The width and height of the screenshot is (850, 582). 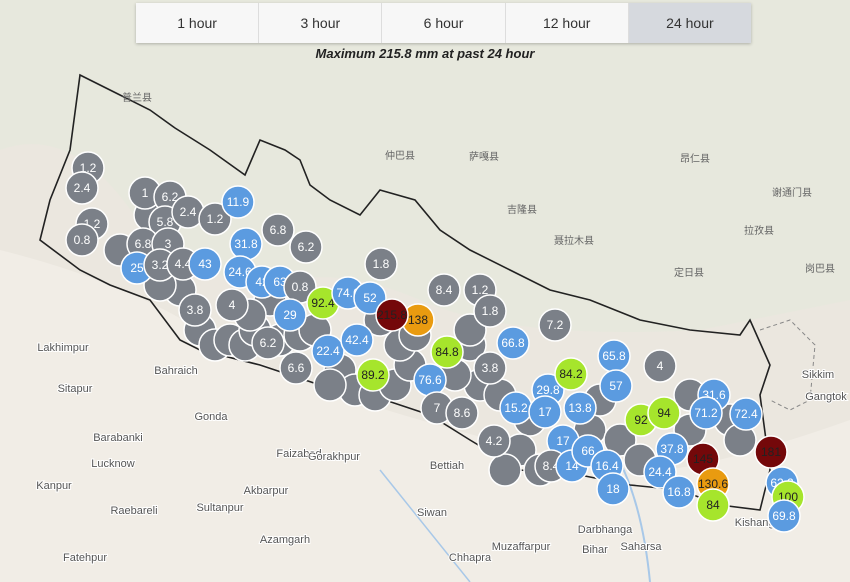 I want to click on station-value: 13.8, so click(x=580, y=408).